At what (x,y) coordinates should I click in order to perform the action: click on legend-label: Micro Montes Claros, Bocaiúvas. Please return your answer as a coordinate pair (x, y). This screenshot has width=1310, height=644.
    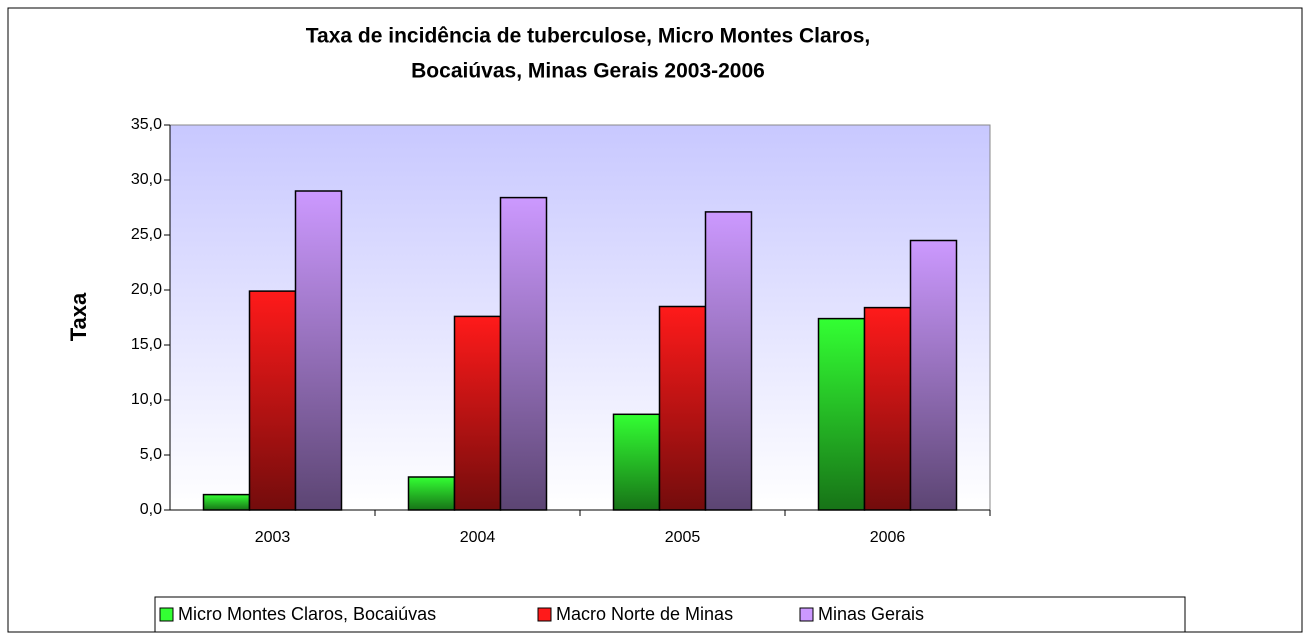
    Looking at the image, I should click on (307, 614).